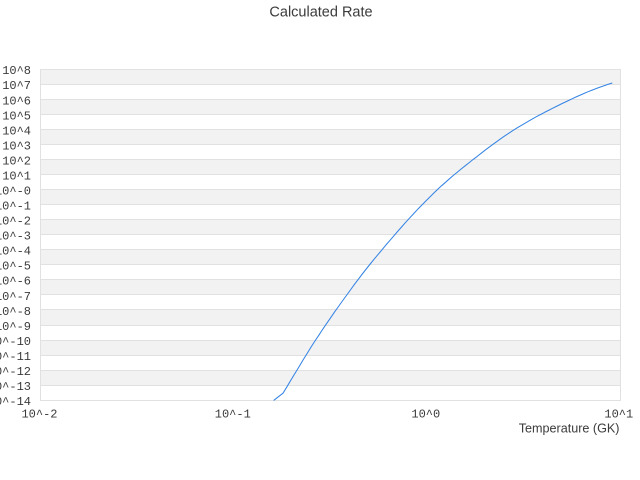  I want to click on svg-text: 10^6, so click(16, 101).